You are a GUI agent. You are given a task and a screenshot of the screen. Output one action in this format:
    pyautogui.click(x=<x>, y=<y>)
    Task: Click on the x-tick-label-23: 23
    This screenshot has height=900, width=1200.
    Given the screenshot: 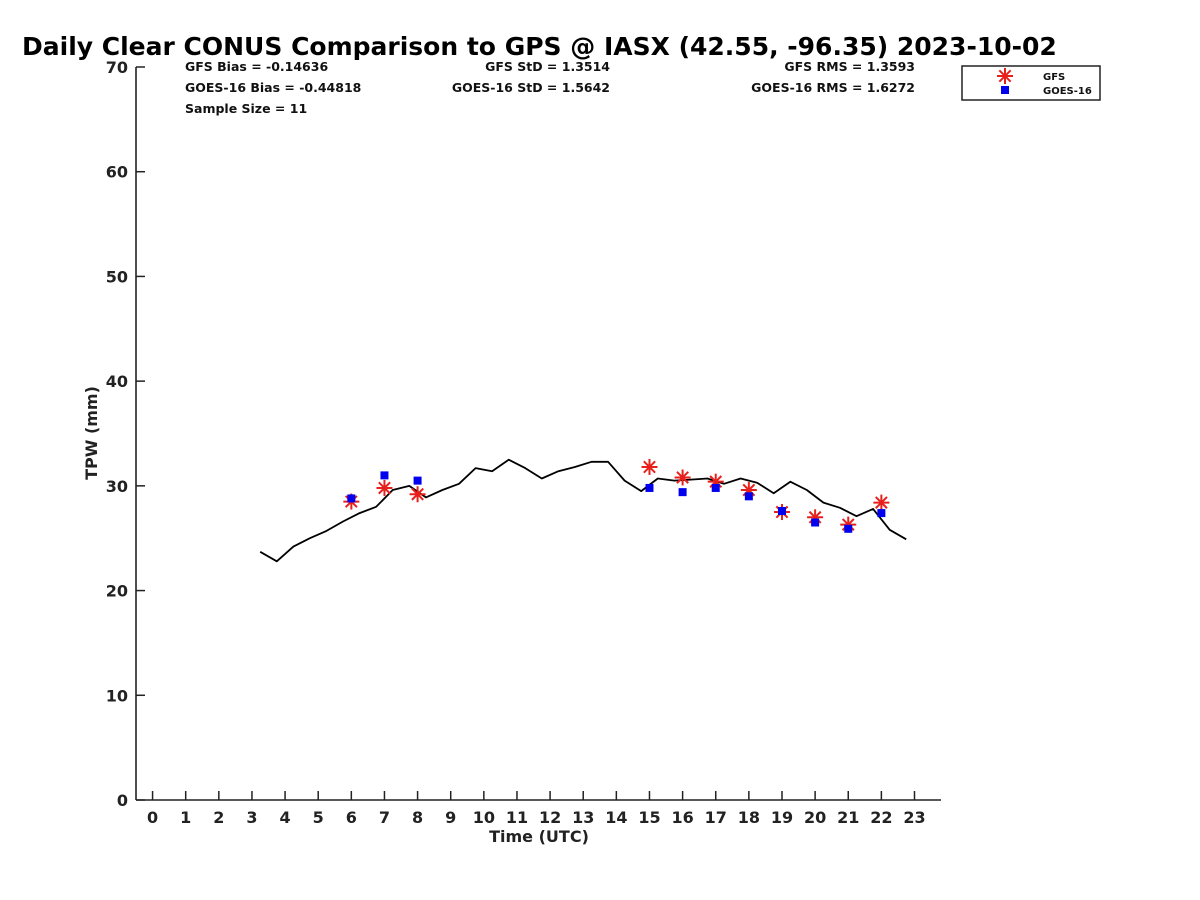 What is the action you would take?
    pyautogui.click(x=914, y=817)
    